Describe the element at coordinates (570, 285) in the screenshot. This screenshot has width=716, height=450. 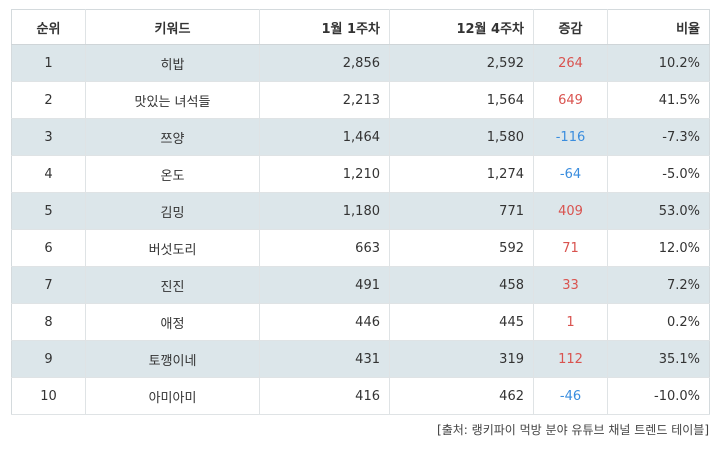
I see `cell-change: 33` at that location.